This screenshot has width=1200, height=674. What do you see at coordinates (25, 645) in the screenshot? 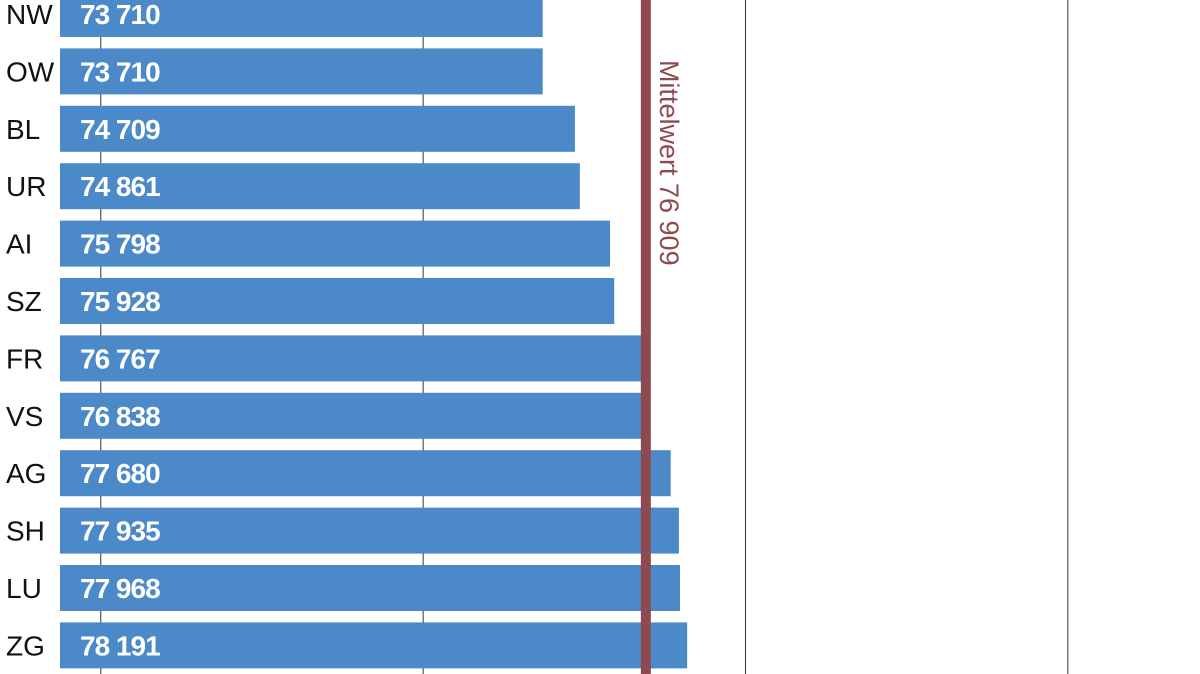
I see `category-label: ZG` at bounding box center [25, 645].